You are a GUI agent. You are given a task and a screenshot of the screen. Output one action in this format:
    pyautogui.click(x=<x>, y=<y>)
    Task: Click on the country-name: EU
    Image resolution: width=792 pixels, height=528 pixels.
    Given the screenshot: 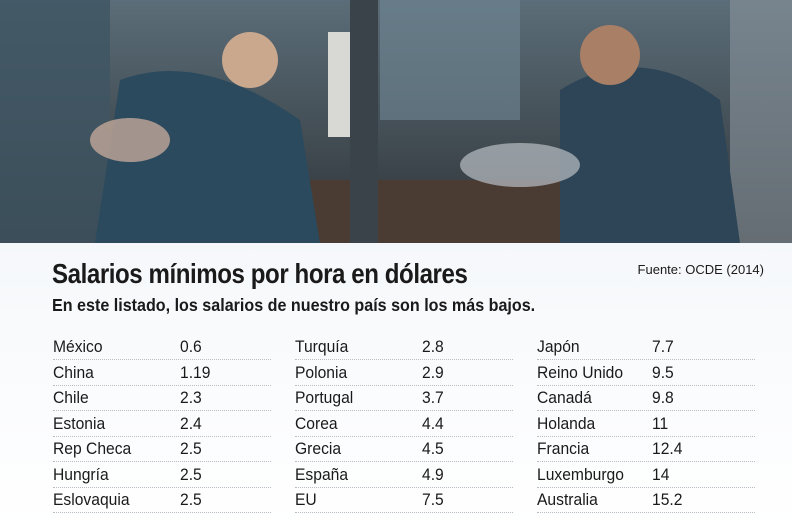 What is the action you would take?
    pyautogui.click(x=306, y=499)
    